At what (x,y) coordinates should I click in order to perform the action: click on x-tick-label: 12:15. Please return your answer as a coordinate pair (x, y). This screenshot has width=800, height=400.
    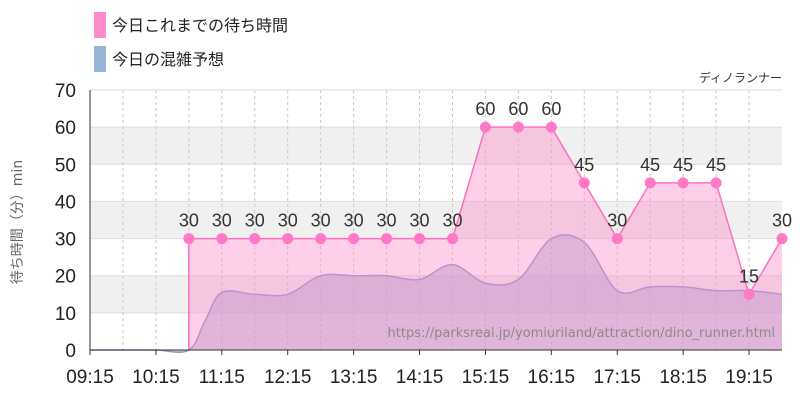
    Looking at the image, I should click on (288, 377).